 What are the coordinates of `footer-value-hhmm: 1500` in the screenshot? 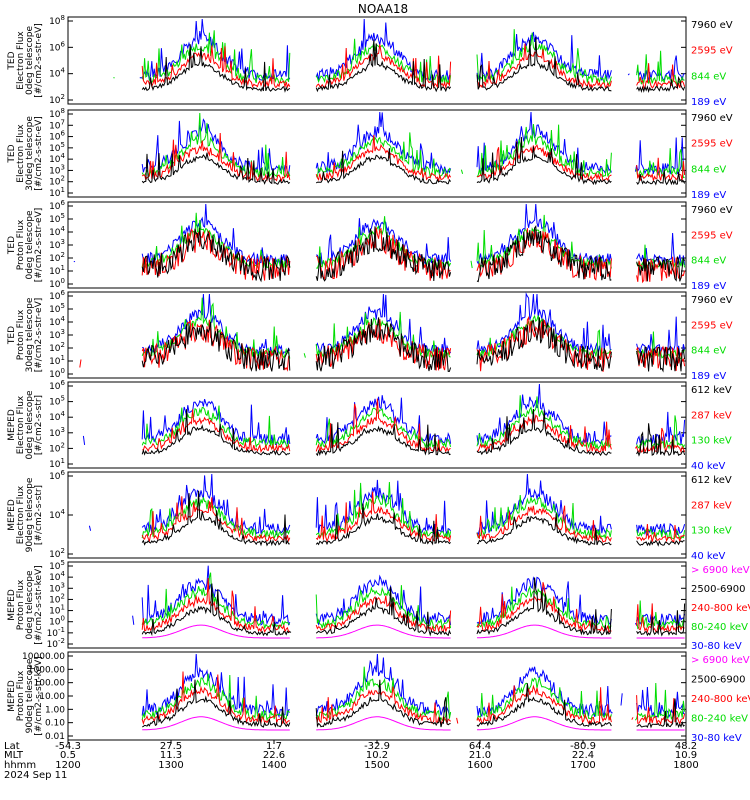 It's located at (376, 765).